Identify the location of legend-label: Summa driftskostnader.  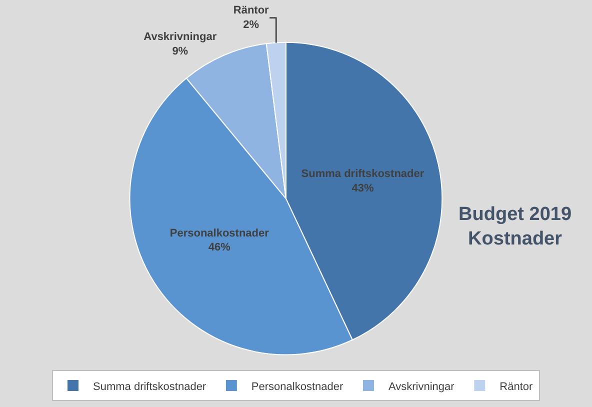
(149, 386).